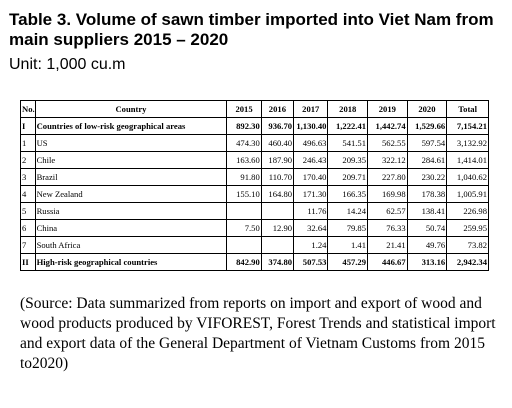 Image resolution: width=512 pixels, height=408 pixels. Describe the element at coordinates (348, 160) in the screenshot. I see `value-cell: 209.35` at that location.